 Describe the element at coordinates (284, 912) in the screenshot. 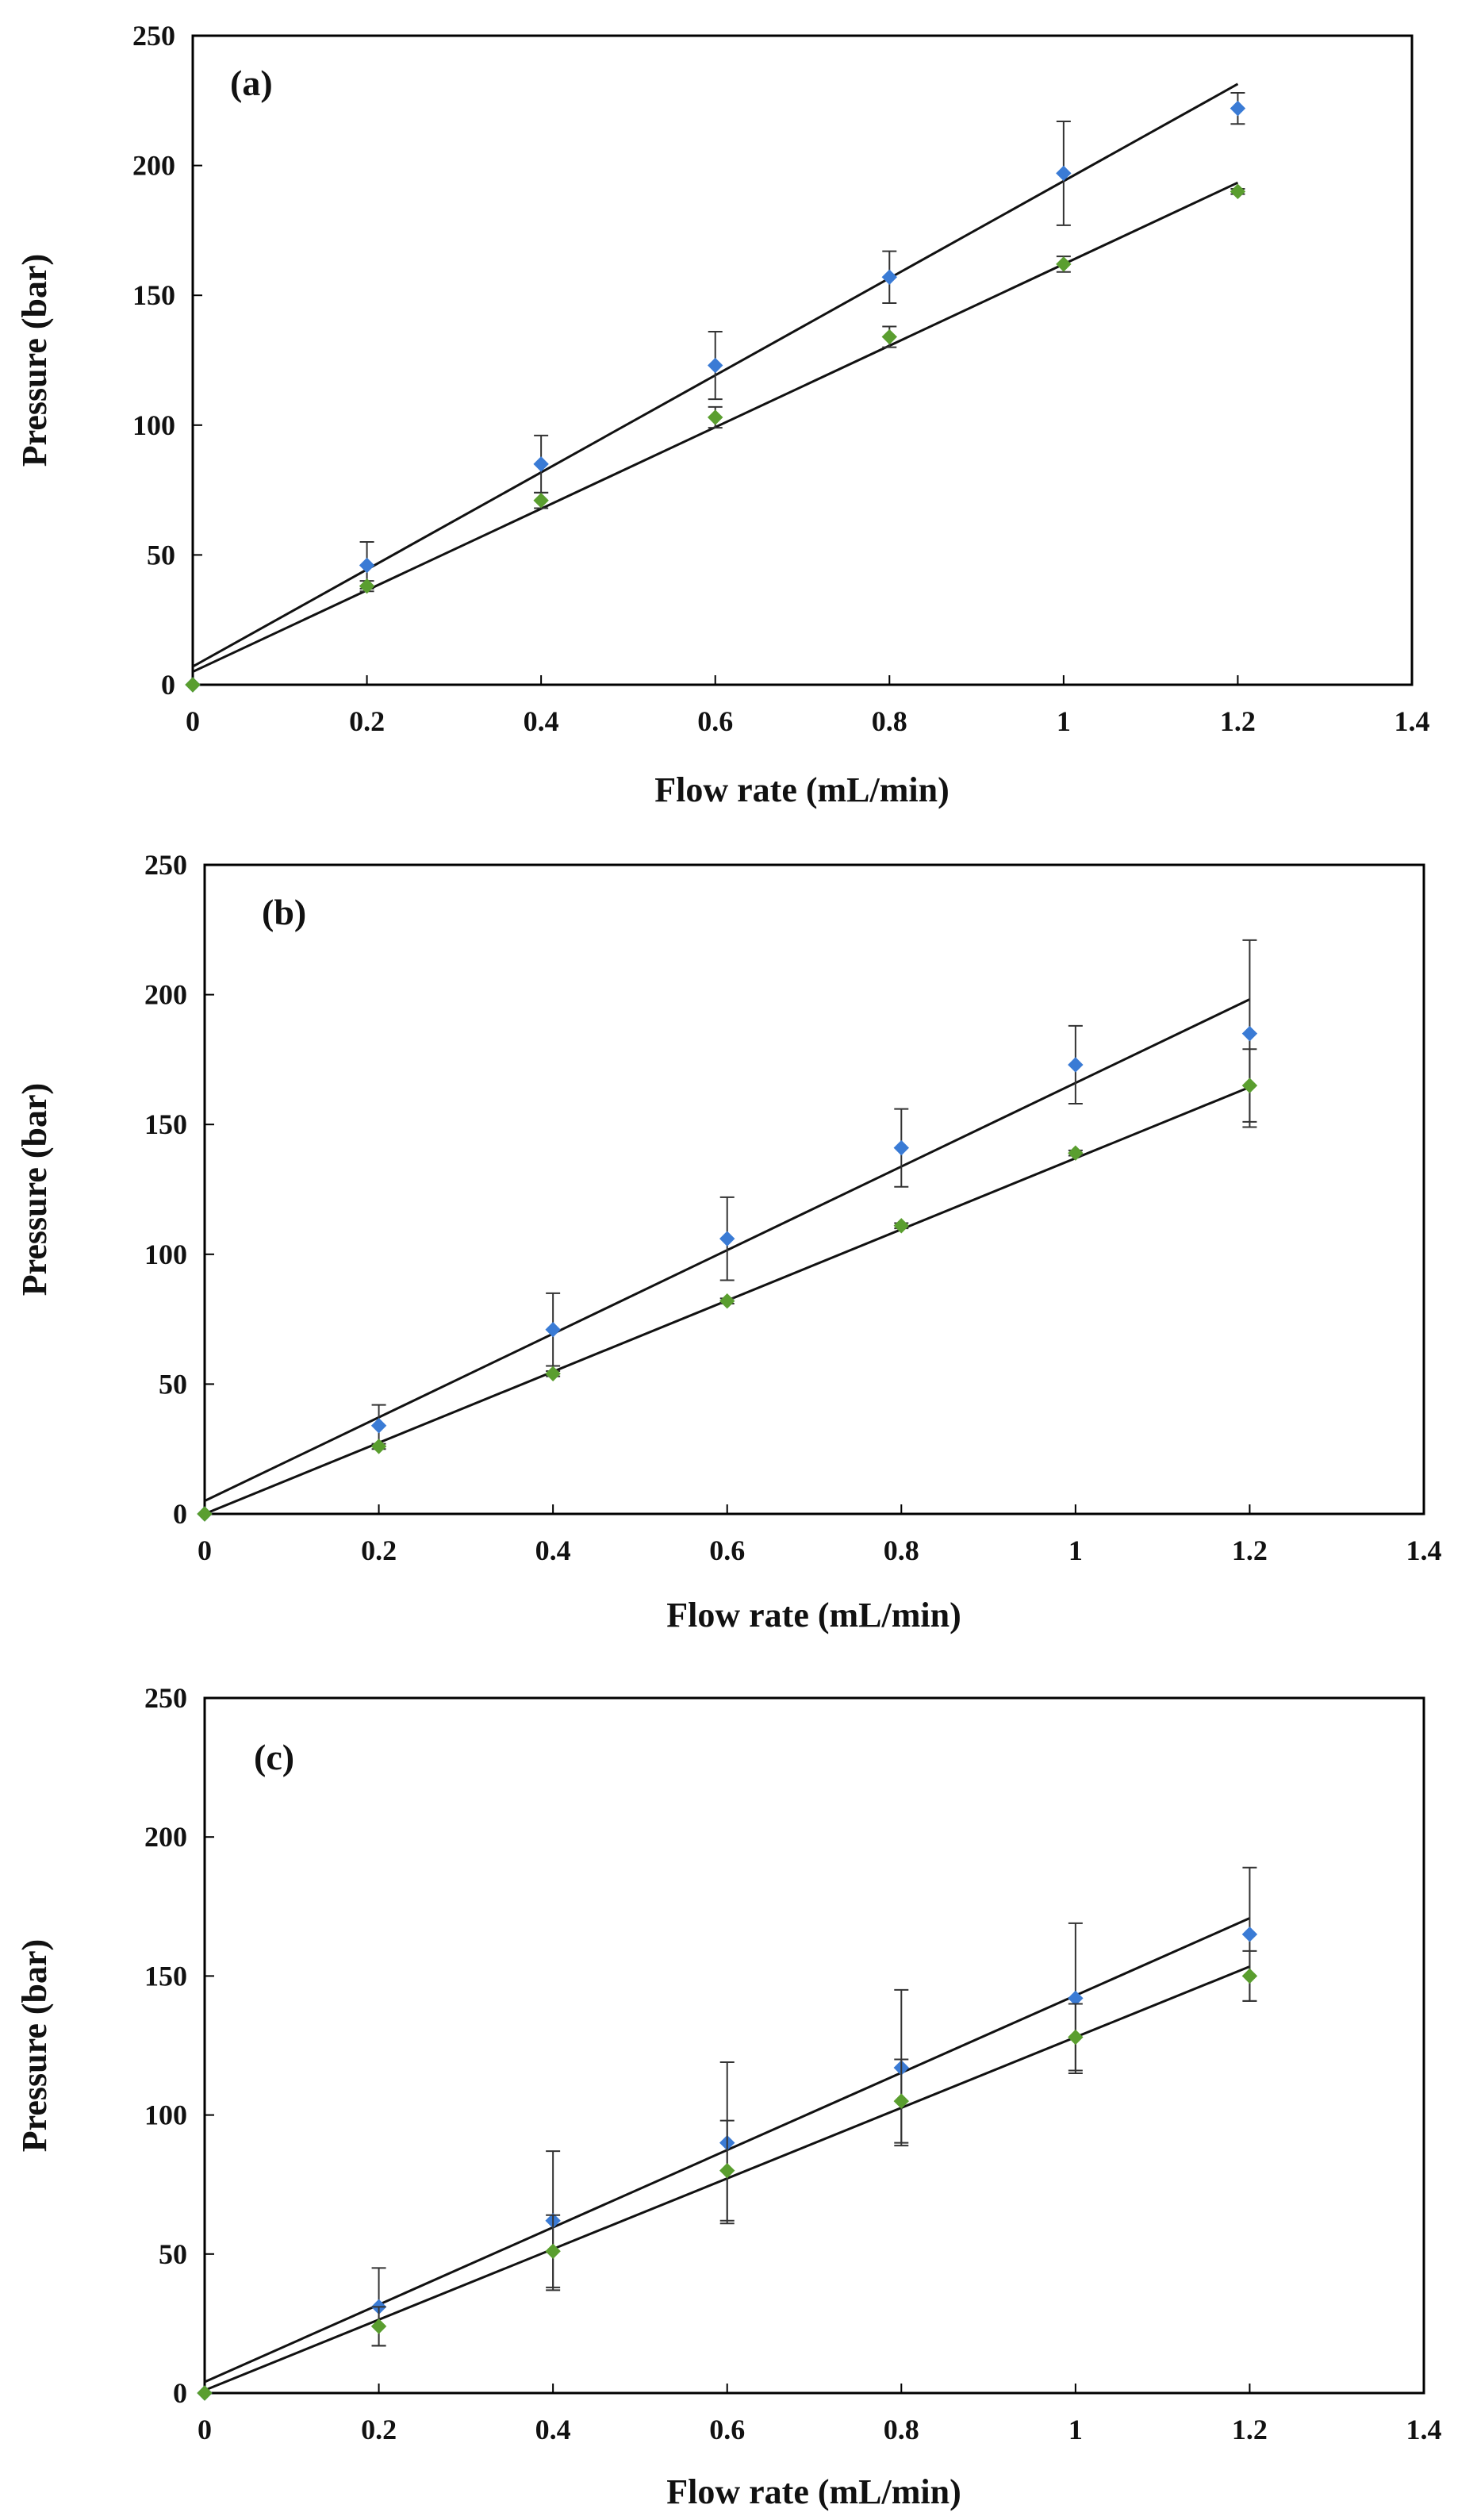

I see `panel-label: (b)` at that location.